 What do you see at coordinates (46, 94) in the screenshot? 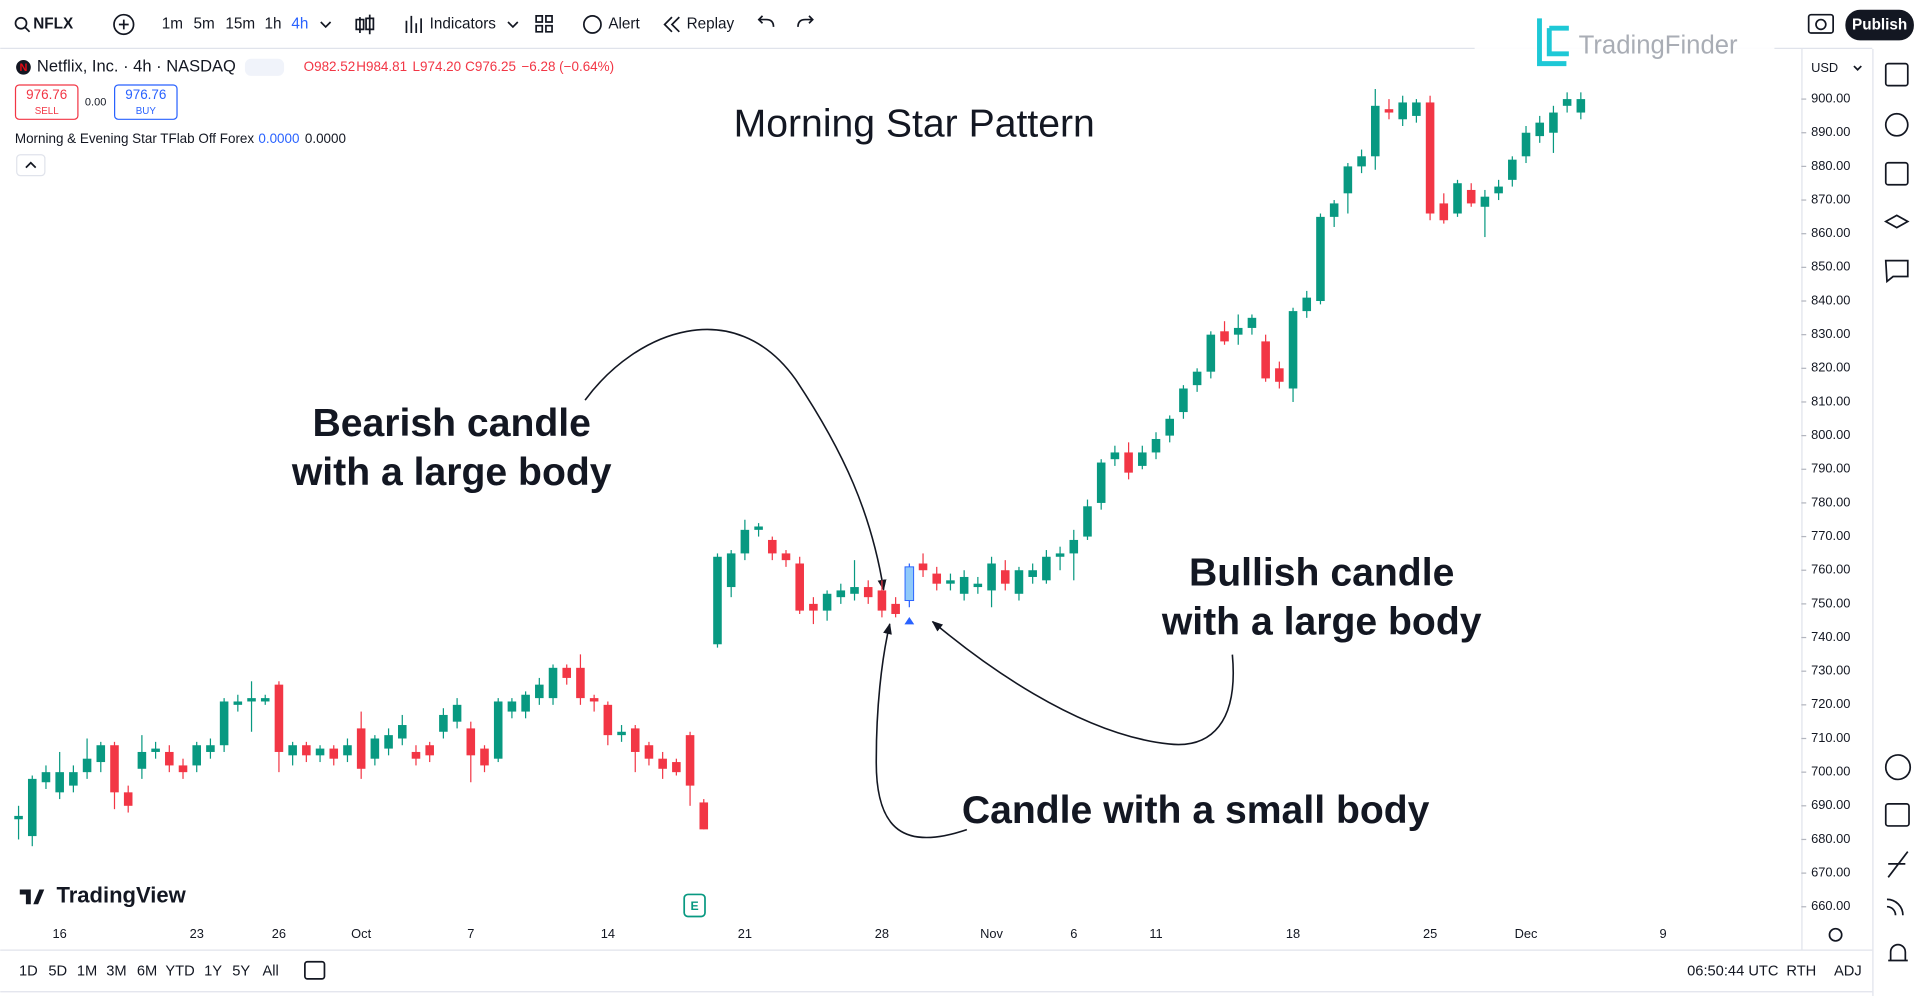
I see `sell-price: 976.76` at bounding box center [46, 94].